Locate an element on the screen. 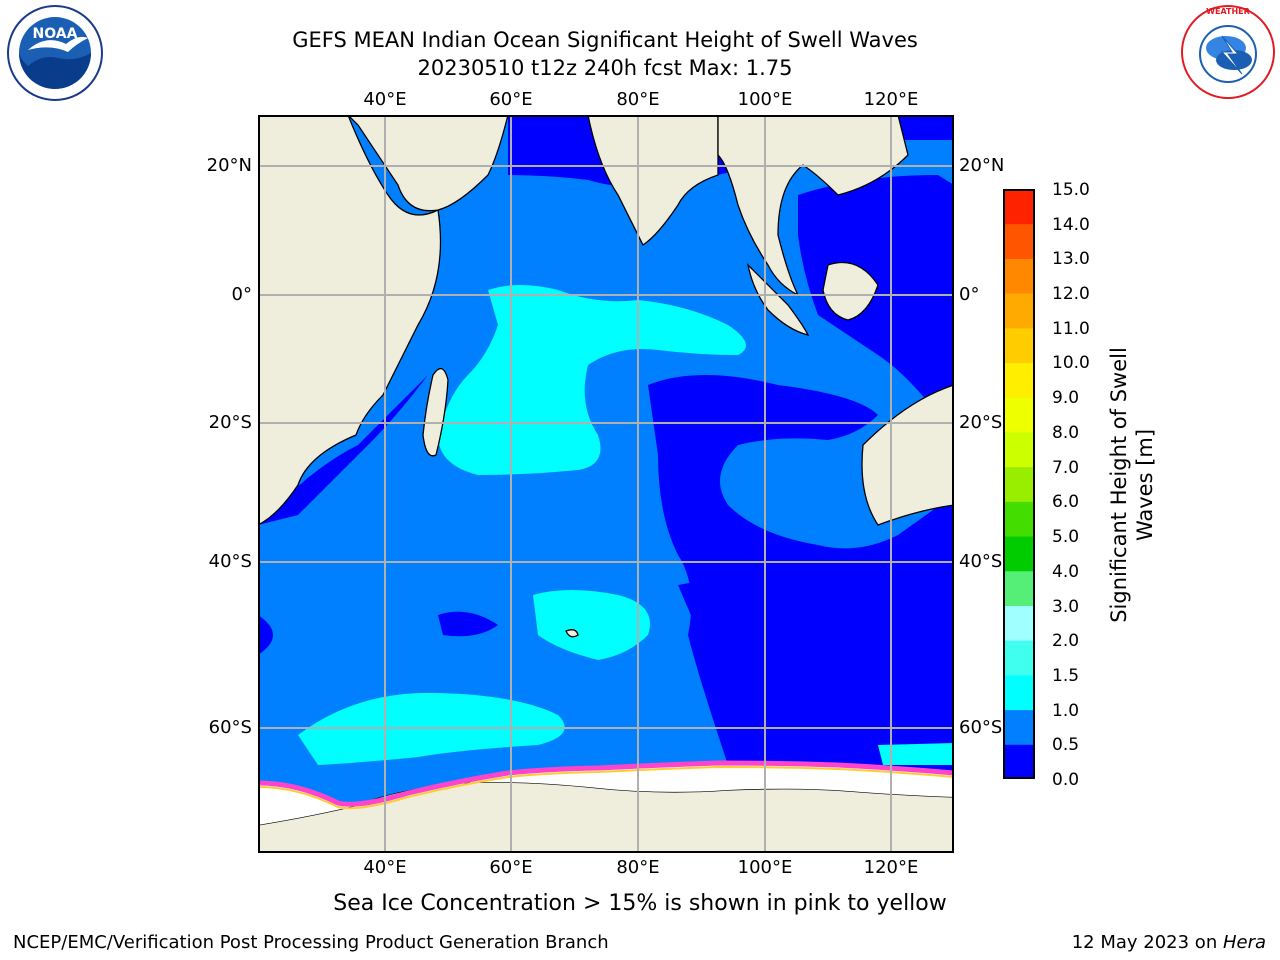 This screenshot has width=1280, height=960. lon-label-bottom-80e: 80°E is located at coordinates (638, 867).